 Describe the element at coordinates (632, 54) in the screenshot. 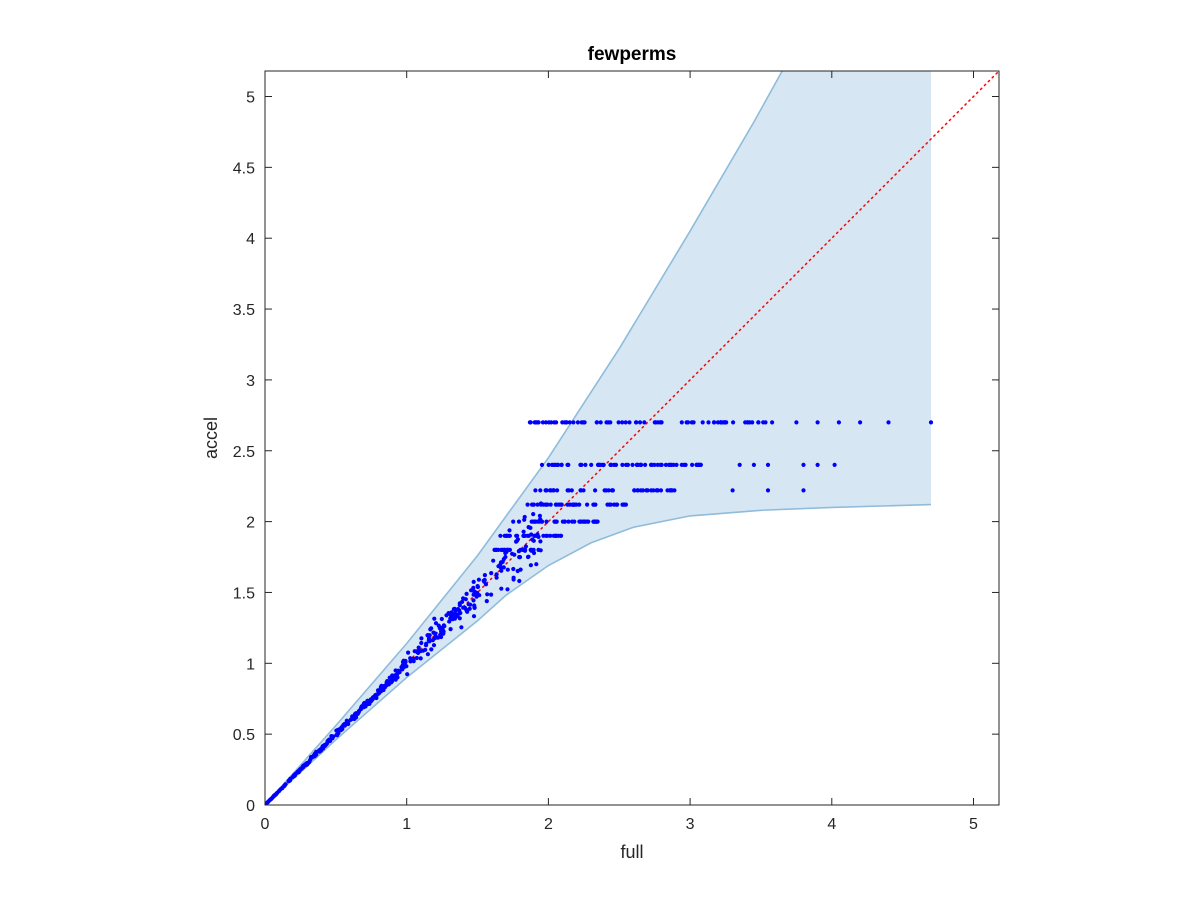

I see `chart-title: fewperms` at that location.